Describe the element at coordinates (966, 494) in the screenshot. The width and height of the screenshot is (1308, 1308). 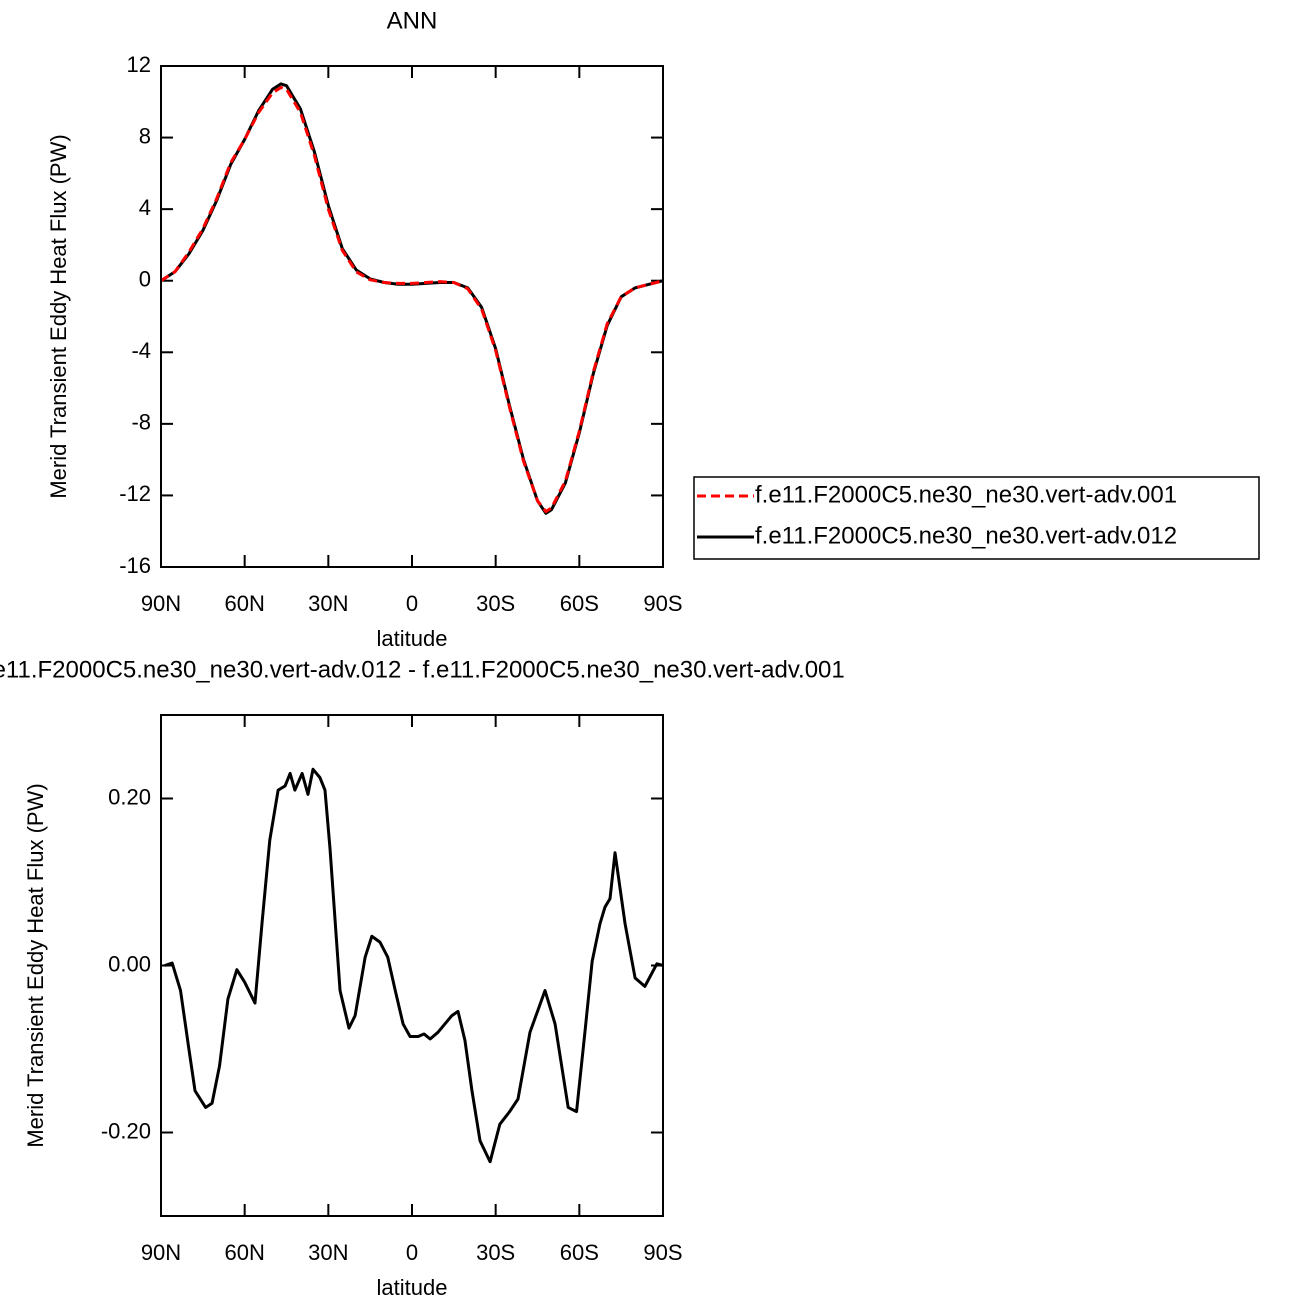
I see `legend-label: f.e11.F2000C5.ne30_ne30.vert-adv.001` at that location.